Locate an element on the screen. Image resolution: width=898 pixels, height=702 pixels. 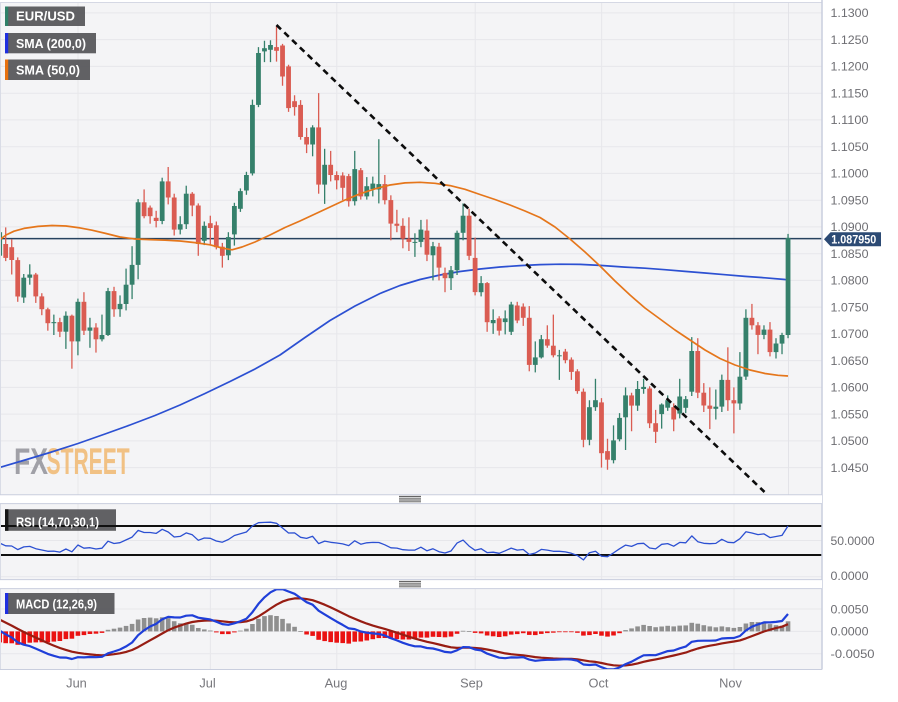
svg-text: 1.1200 is located at coordinates (850, 67).